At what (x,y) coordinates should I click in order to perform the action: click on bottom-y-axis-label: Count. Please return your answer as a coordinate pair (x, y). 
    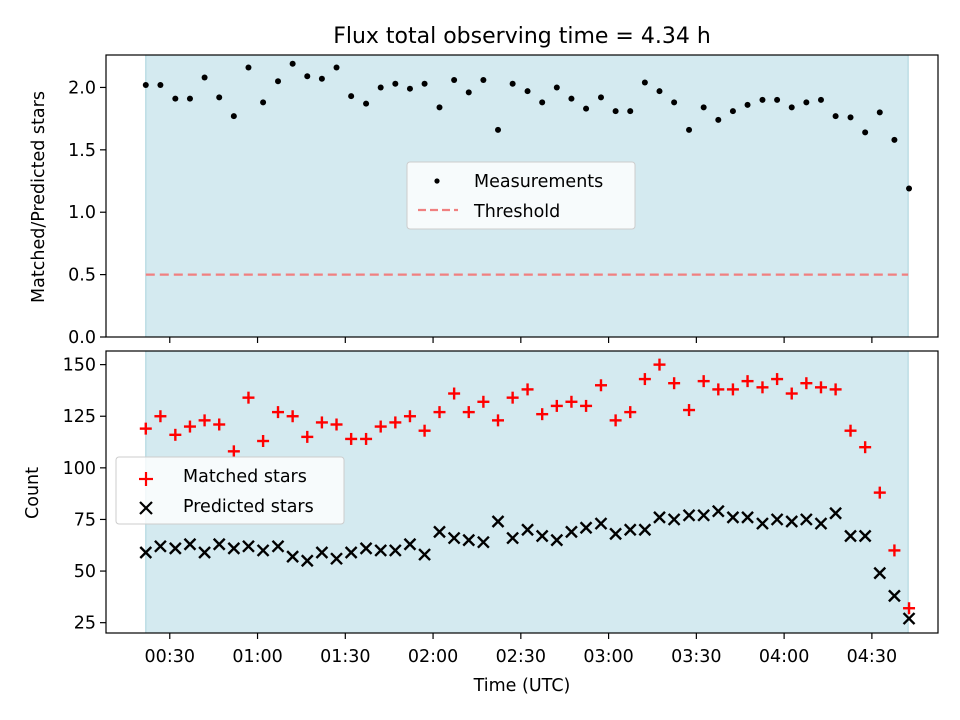
    Looking at the image, I should click on (33, 493).